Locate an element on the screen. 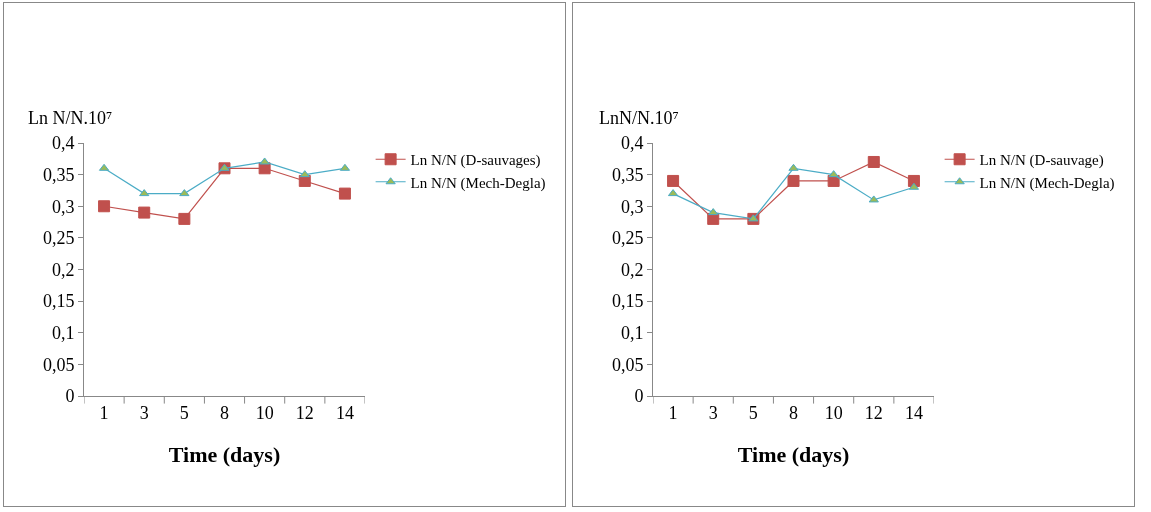  y-axis-title: LnN/N.10⁷ is located at coordinates (639, 118).